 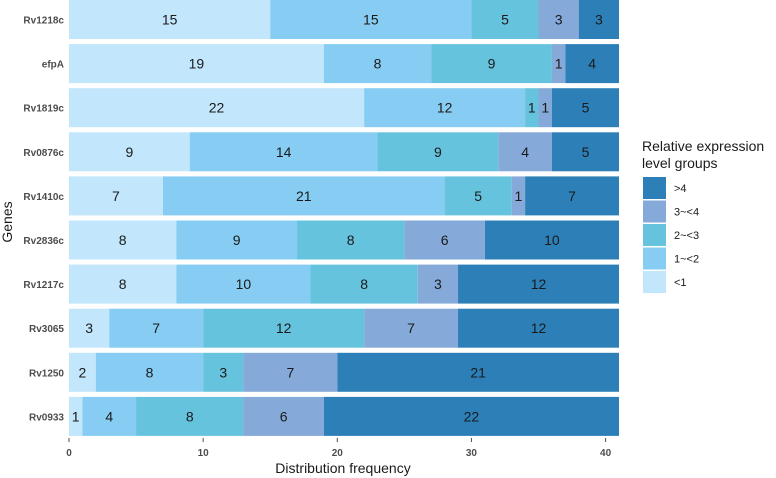 I want to click on y-tick-label: efpA, so click(x=53, y=65).